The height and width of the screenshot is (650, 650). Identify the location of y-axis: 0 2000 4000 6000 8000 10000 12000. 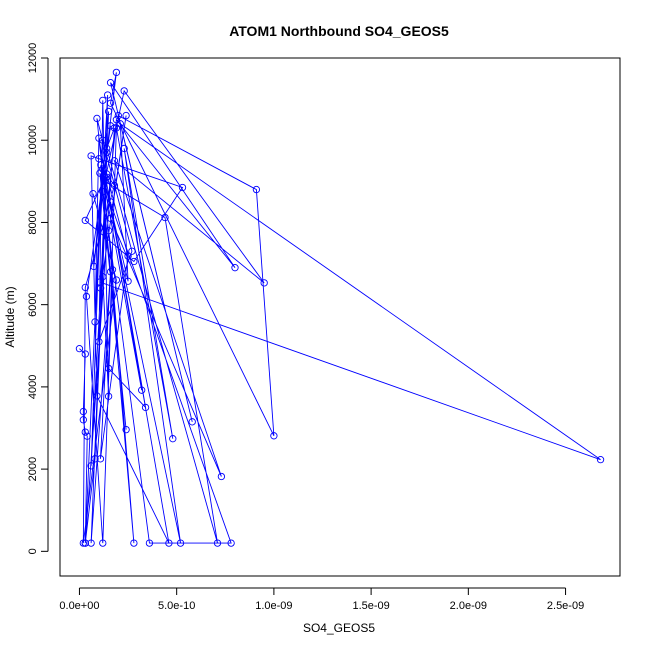
(38, 298).